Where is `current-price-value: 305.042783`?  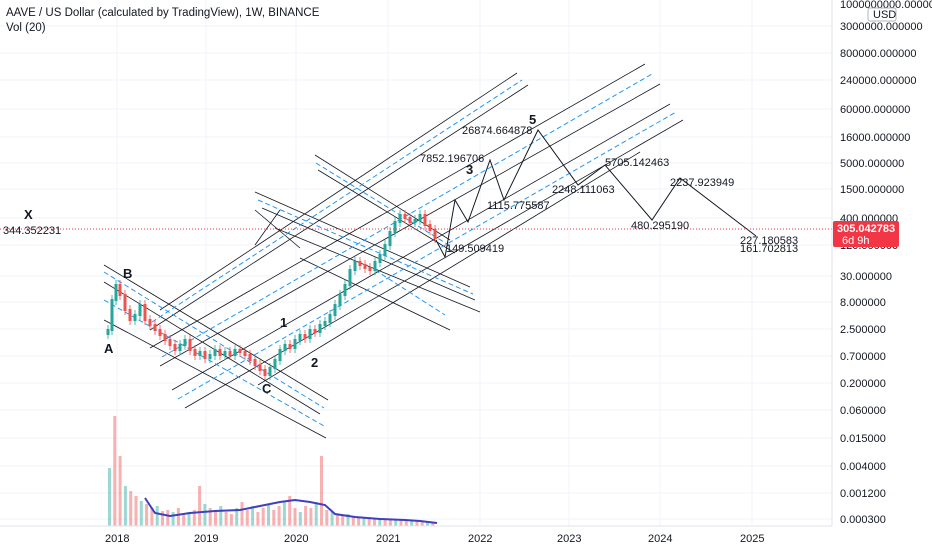 current-price-value: 305.042783 is located at coordinates (866, 229).